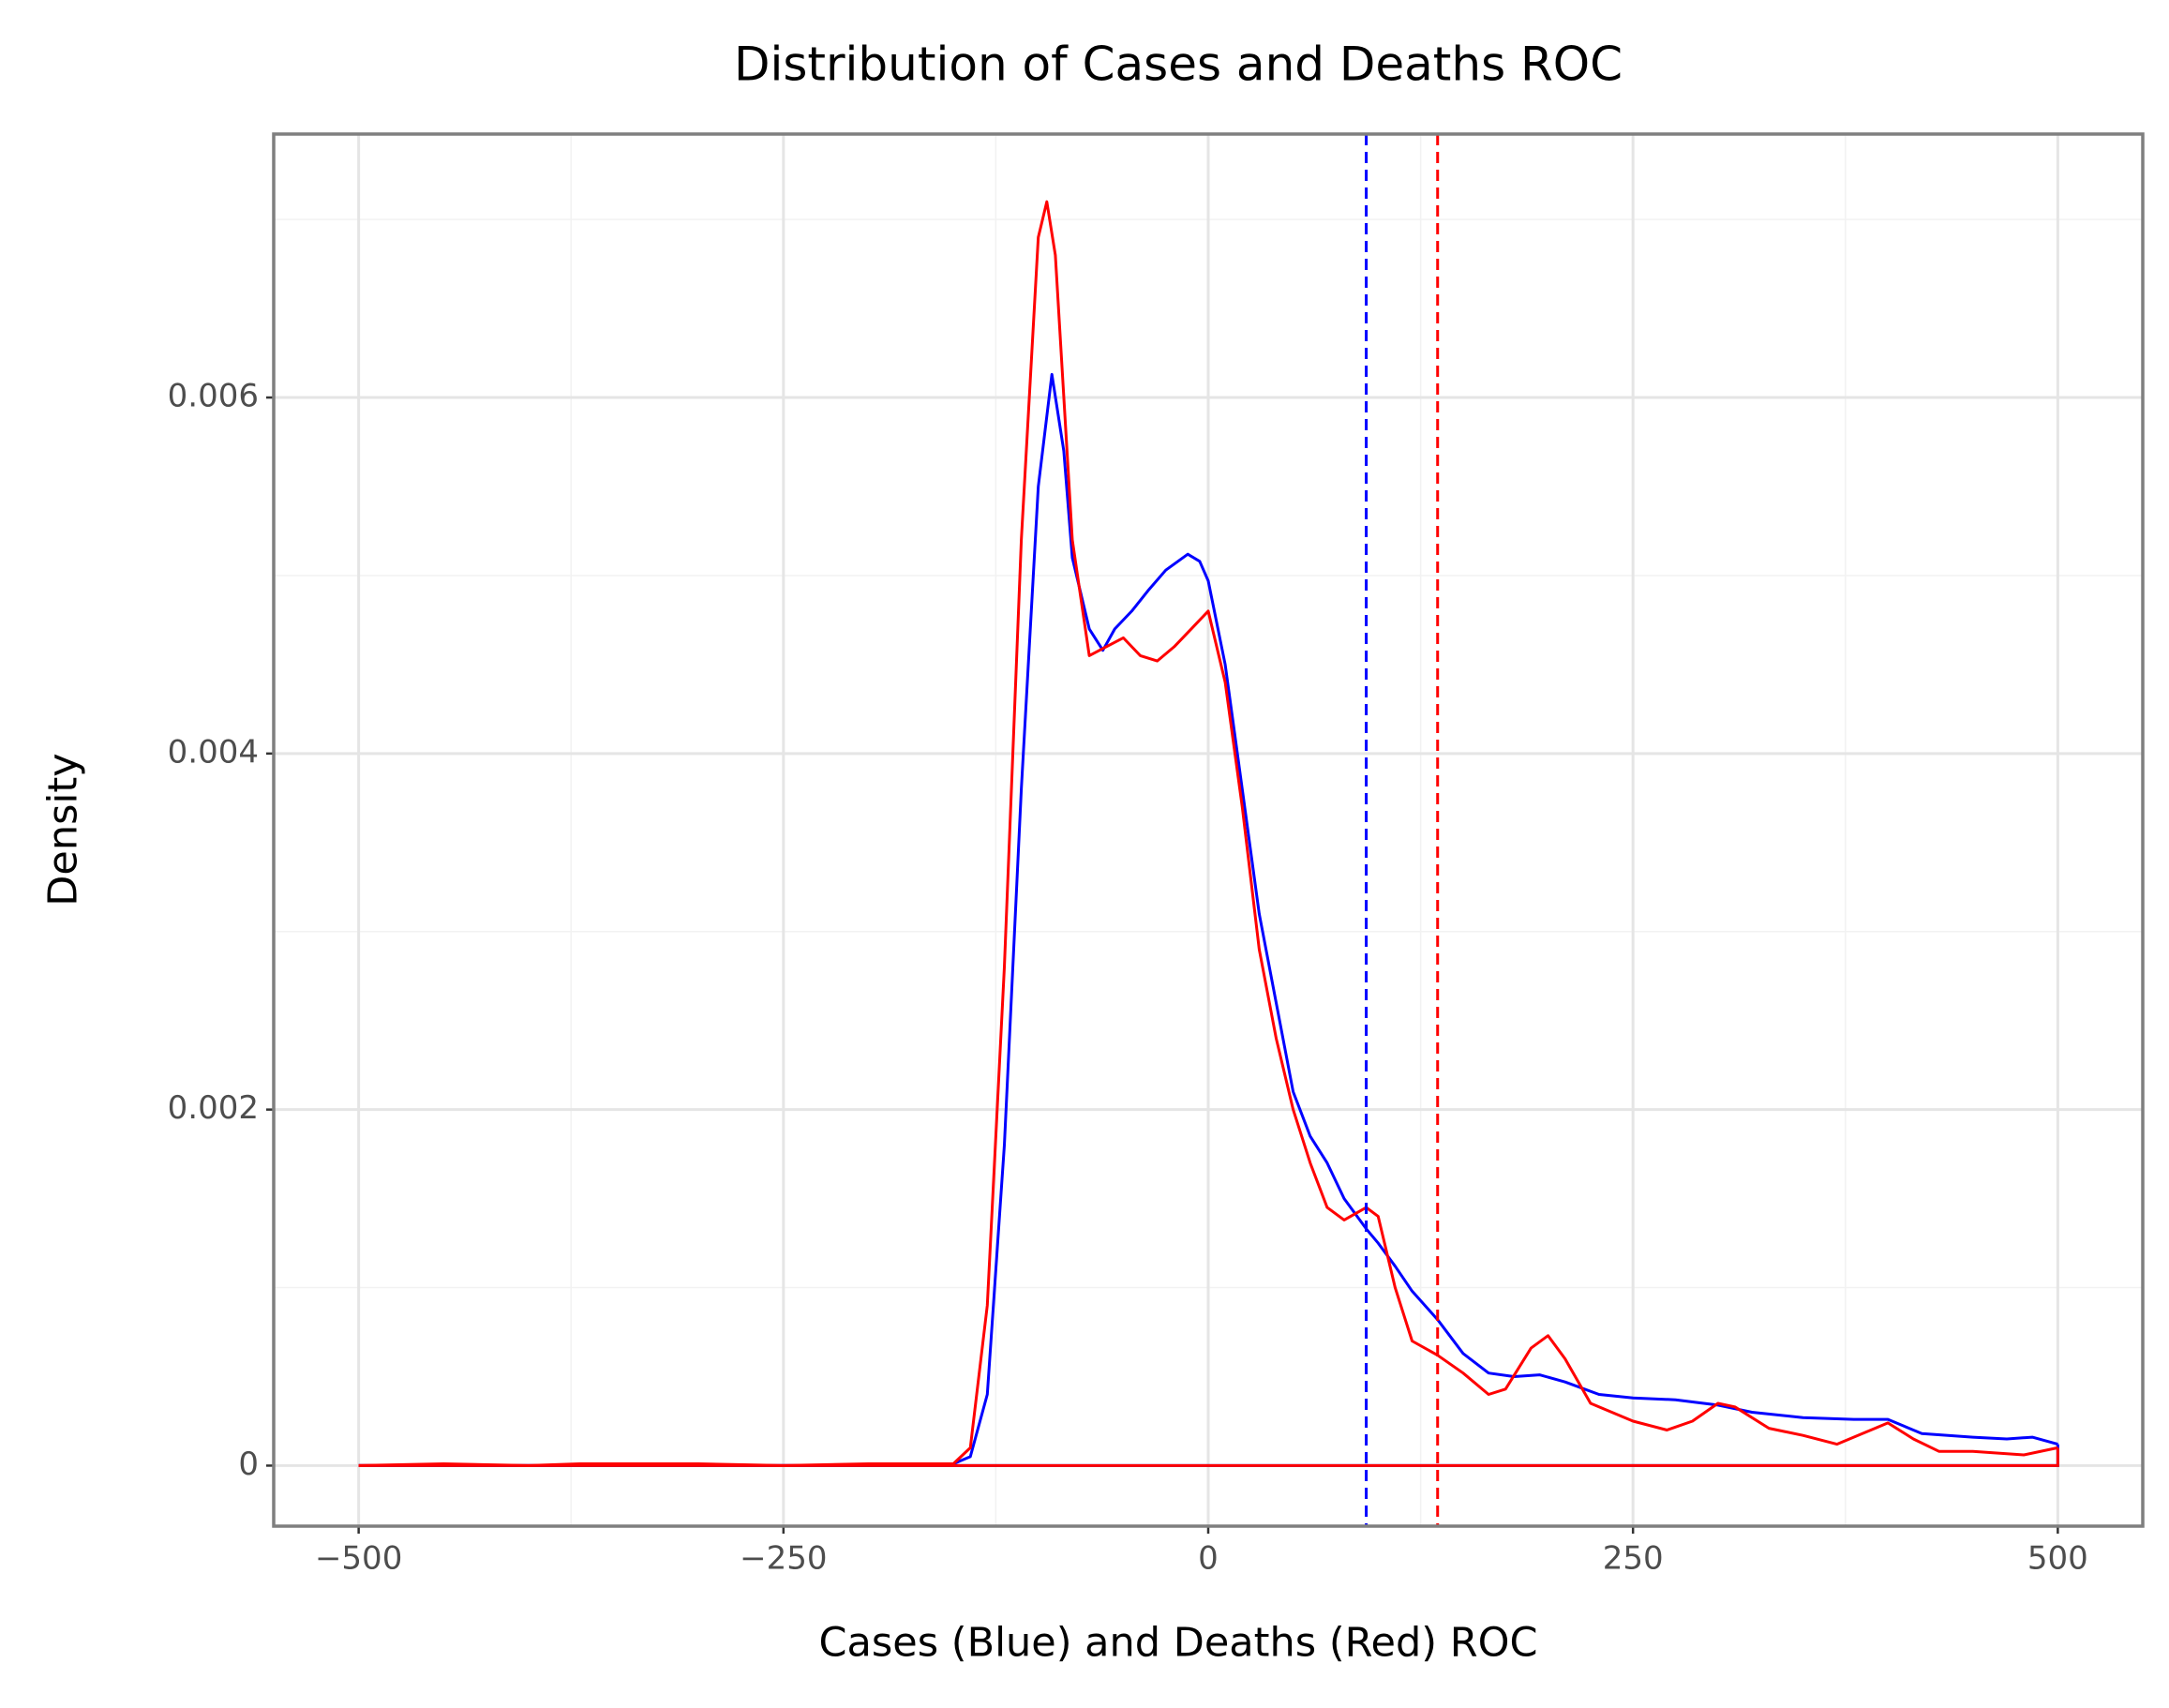 The image size is (2169, 1708). Describe the element at coordinates (1178, 64) in the screenshot. I see `chart-title: Distribution of Cases and Deaths ROC` at that location.